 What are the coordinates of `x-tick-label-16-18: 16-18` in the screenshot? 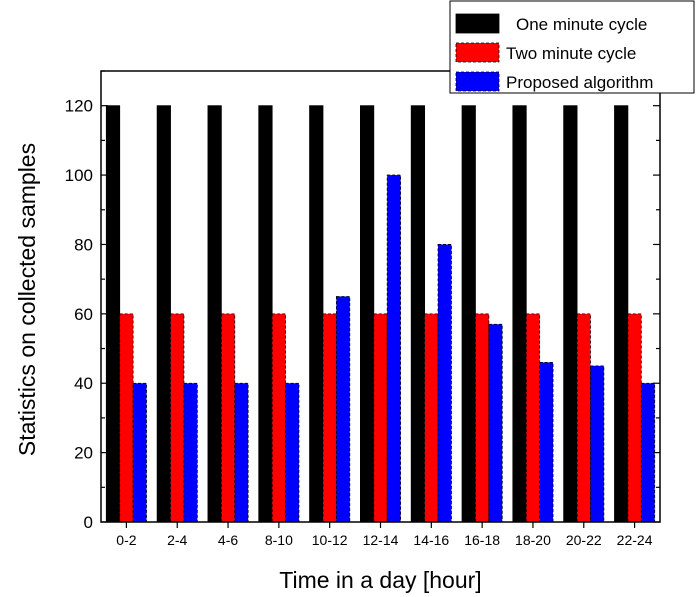 It's located at (482, 540).